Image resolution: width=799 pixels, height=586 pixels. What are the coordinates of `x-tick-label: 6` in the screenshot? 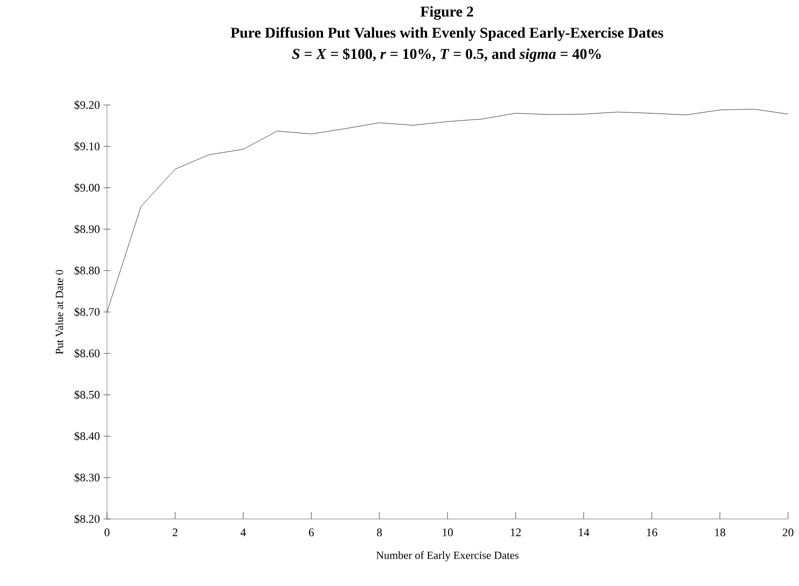 It's located at (311, 532).